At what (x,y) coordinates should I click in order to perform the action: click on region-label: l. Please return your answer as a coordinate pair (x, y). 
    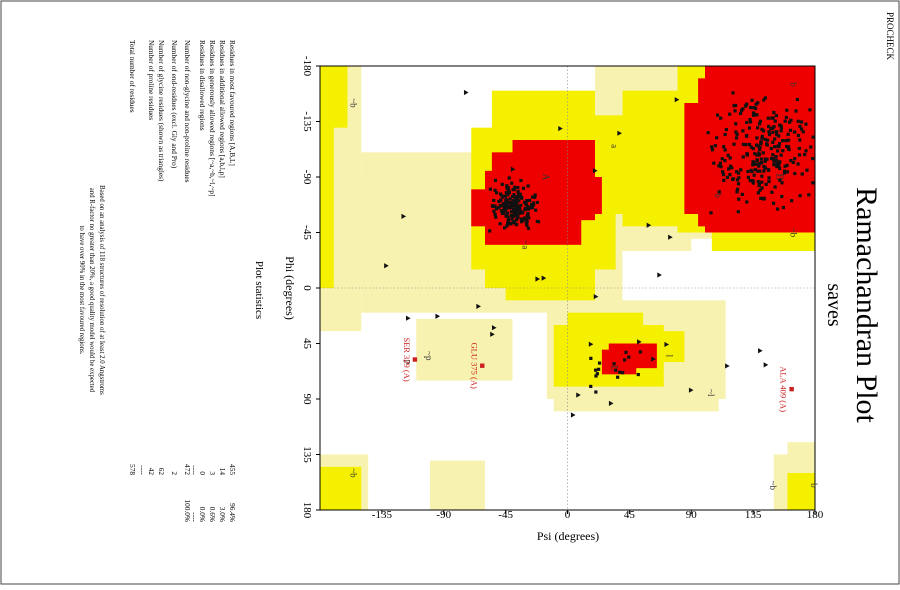
    Looking at the image, I should click on (670, 356).